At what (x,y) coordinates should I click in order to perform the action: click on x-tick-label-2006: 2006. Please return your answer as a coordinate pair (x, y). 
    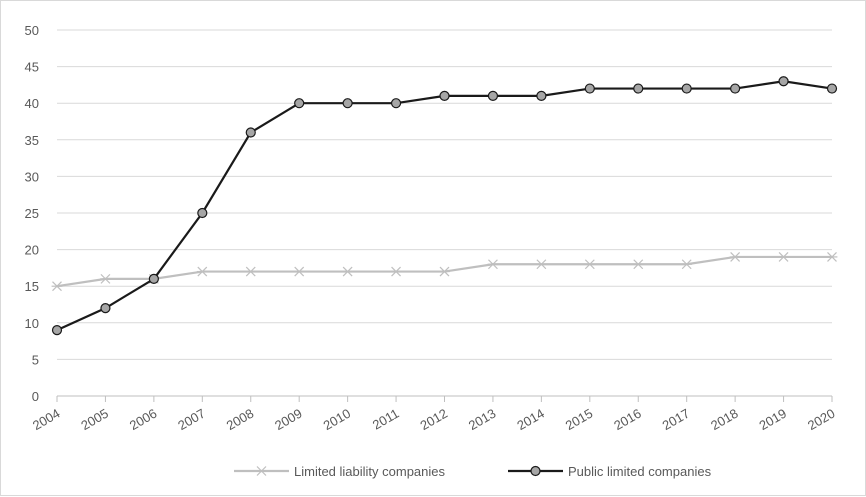
    Looking at the image, I should click on (143, 419).